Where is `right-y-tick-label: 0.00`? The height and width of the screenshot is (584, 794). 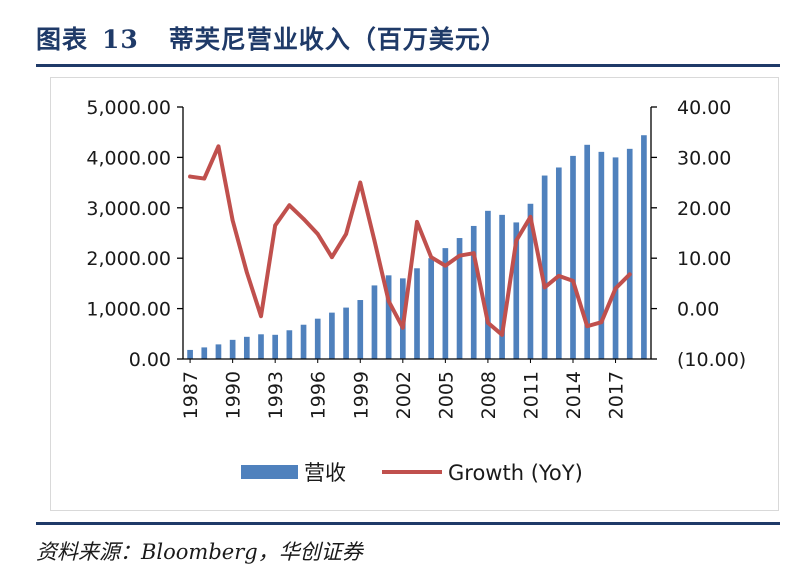 right-y-tick-label: 0.00 is located at coordinates (698, 310).